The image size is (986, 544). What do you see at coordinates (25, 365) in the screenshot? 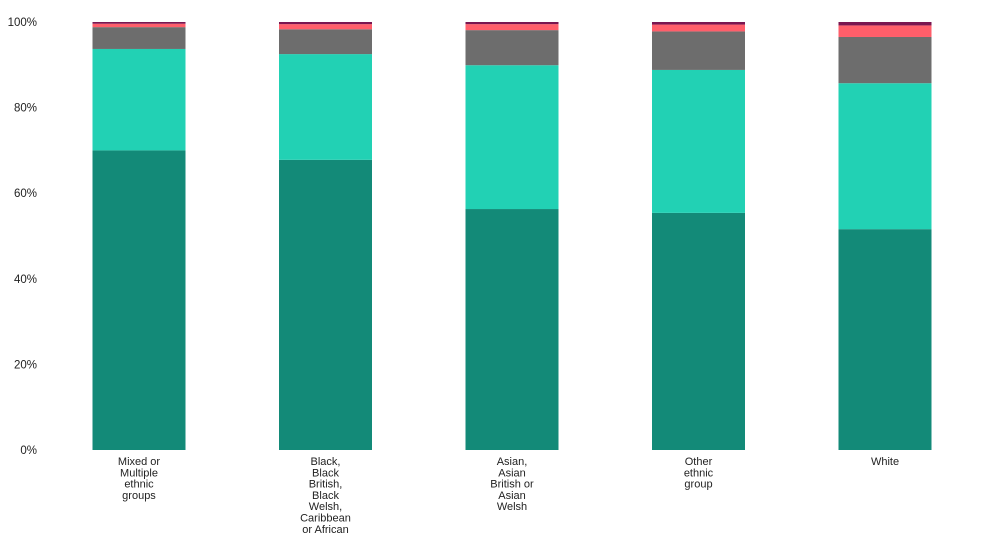
I see `y-tick-label: 20%` at bounding box center [25, 365].